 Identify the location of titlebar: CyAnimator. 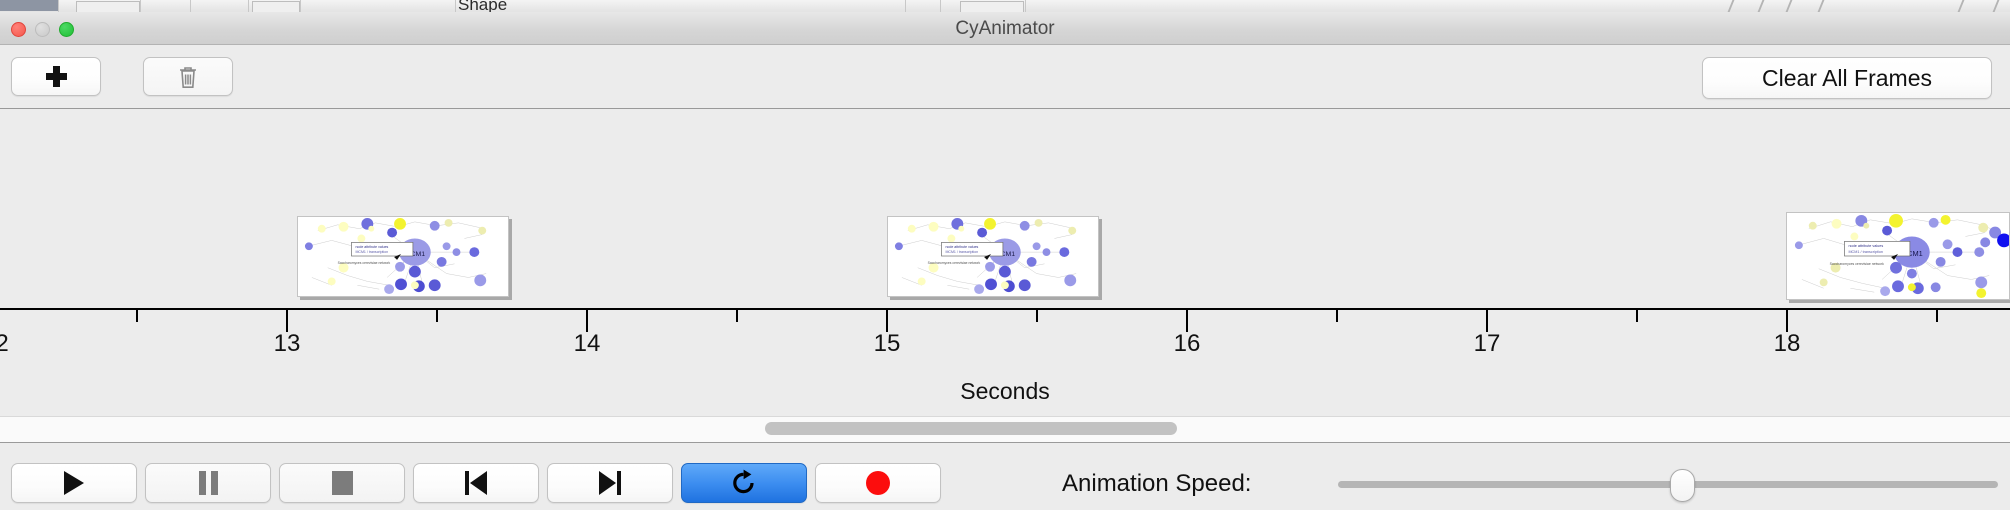
(1005, 28).